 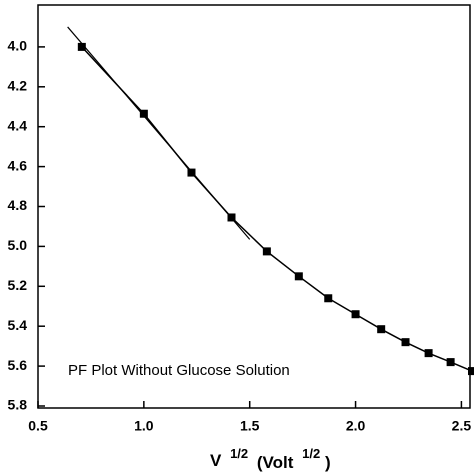 I want to click on x-tick-label: 1.0, so click(x=144, y=426).